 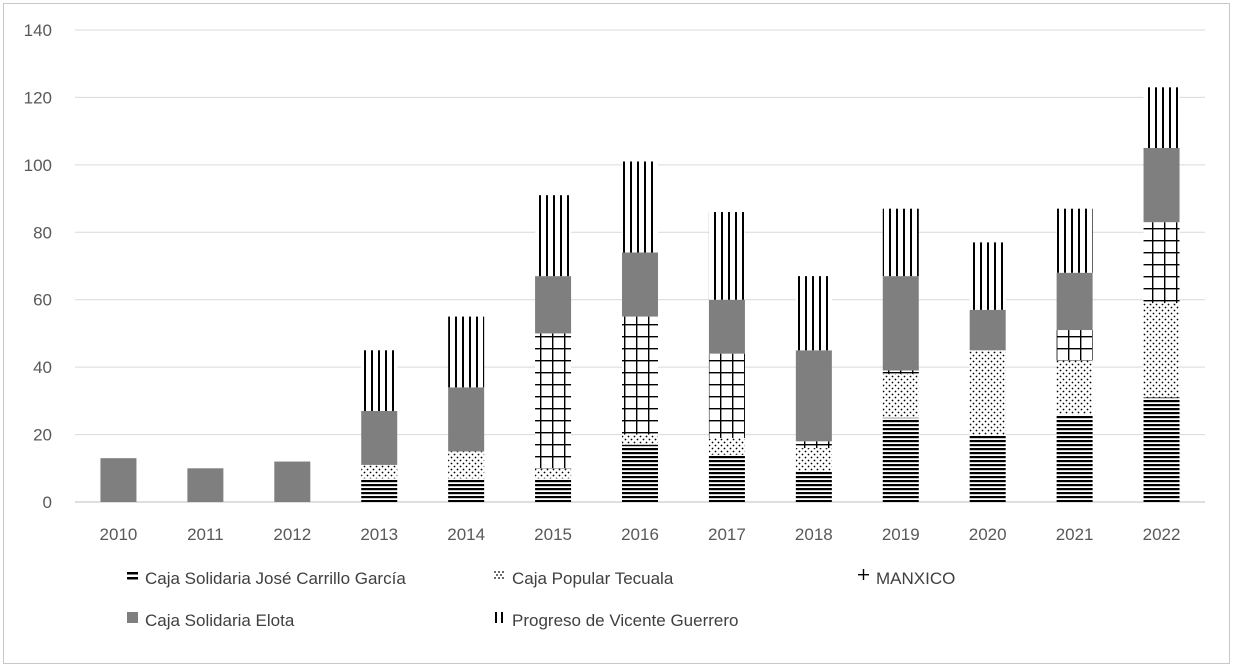 What do you see at coordinates (42, 232) in the screenshot?
I see `y-tick-label: 80` at bounding box center [42, 232].